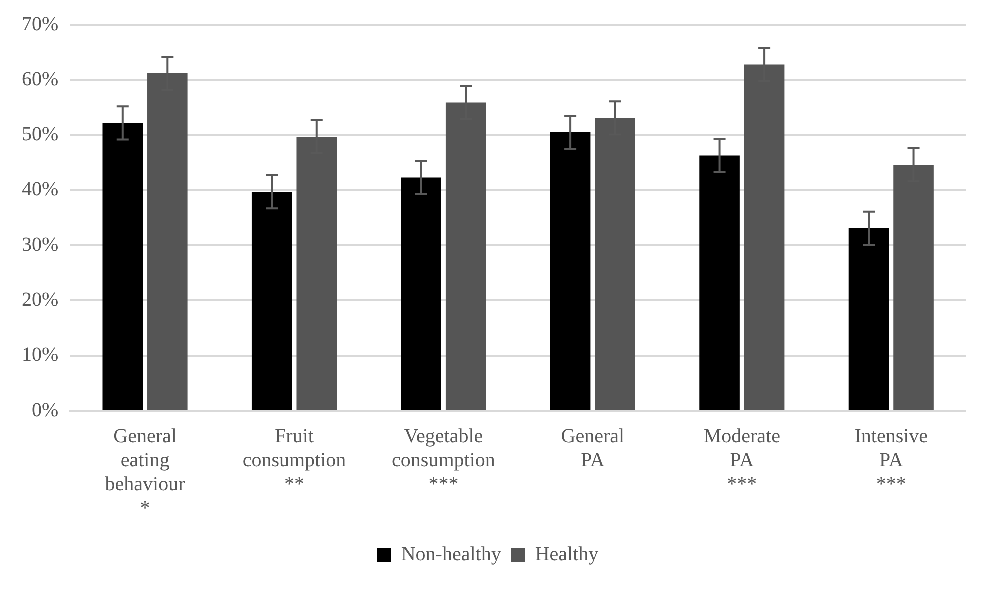 This screenshot has width=988, height=595. Describe the element at coordinates (40, 245) in the screenshot. I see `y-tick-label: 30%` at that location.